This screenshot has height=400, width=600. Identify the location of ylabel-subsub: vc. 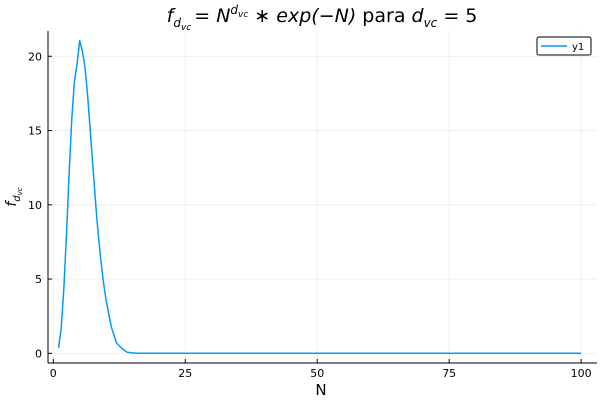
(20, 191).